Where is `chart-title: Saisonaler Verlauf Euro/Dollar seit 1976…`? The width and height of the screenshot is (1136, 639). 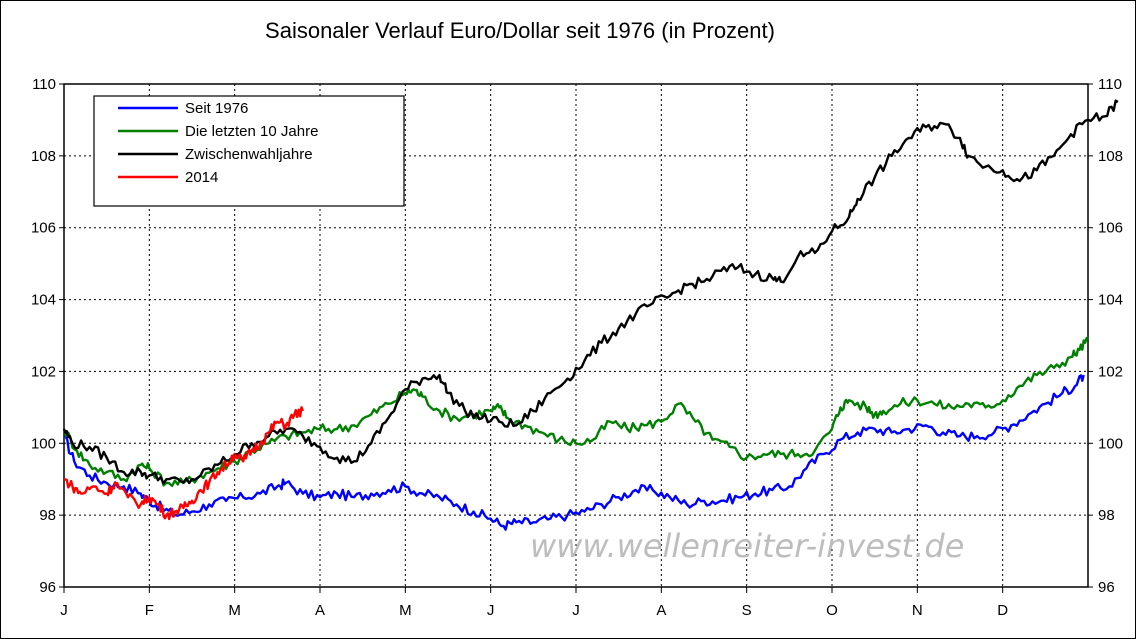
chart-title: Saisonaler Verlauf Euro/Dollar seit 1976… is located at coordinates (520, 30).